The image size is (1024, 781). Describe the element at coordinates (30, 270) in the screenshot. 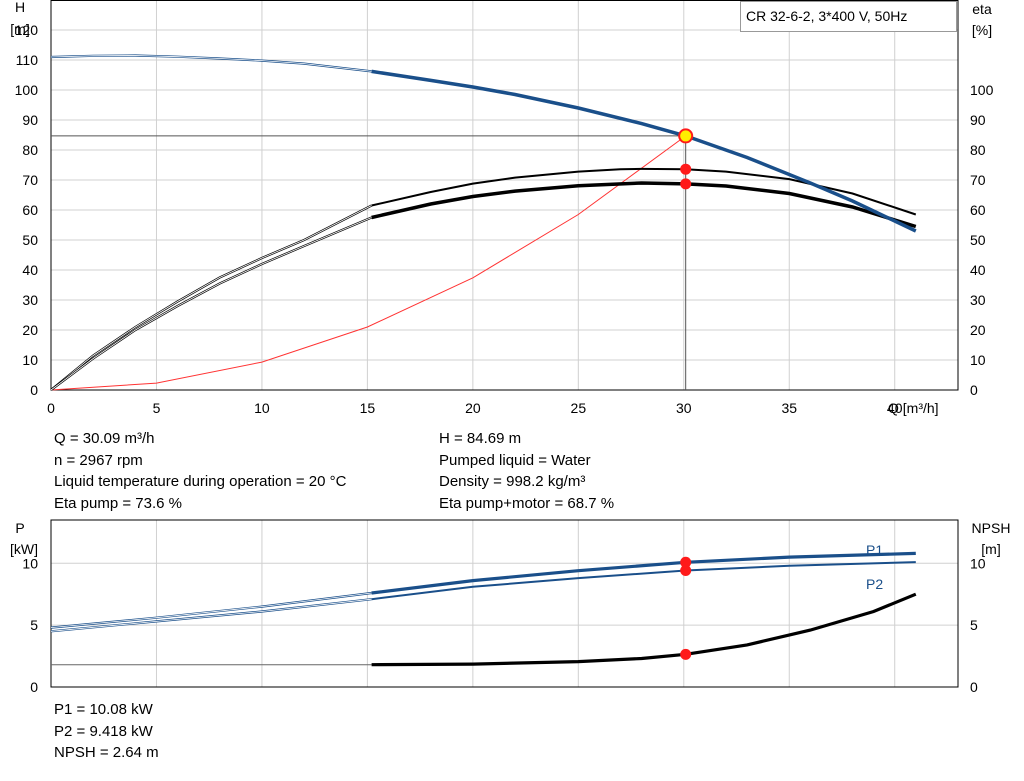

I see `y-tick-label: 40` at that location.